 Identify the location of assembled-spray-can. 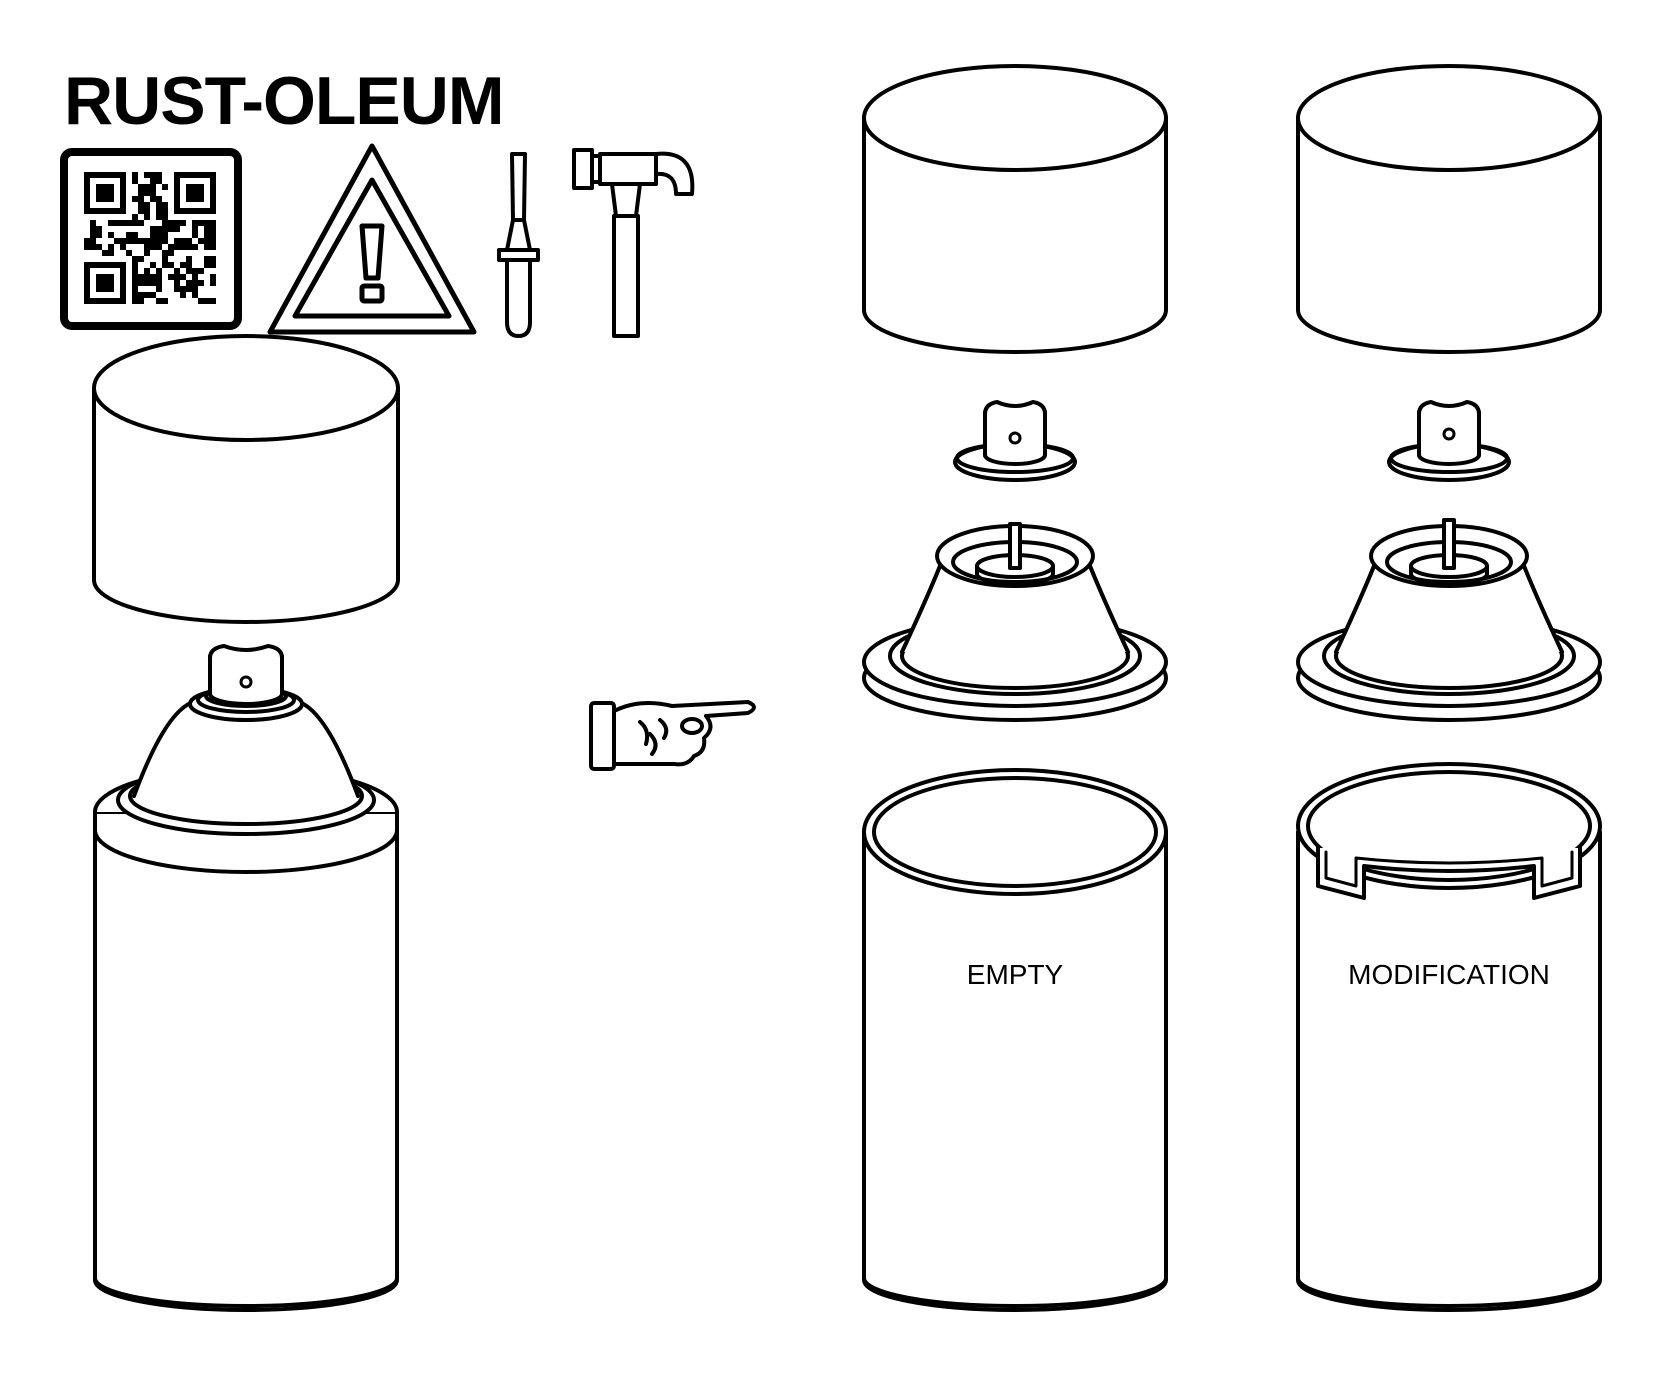
(246, 823).